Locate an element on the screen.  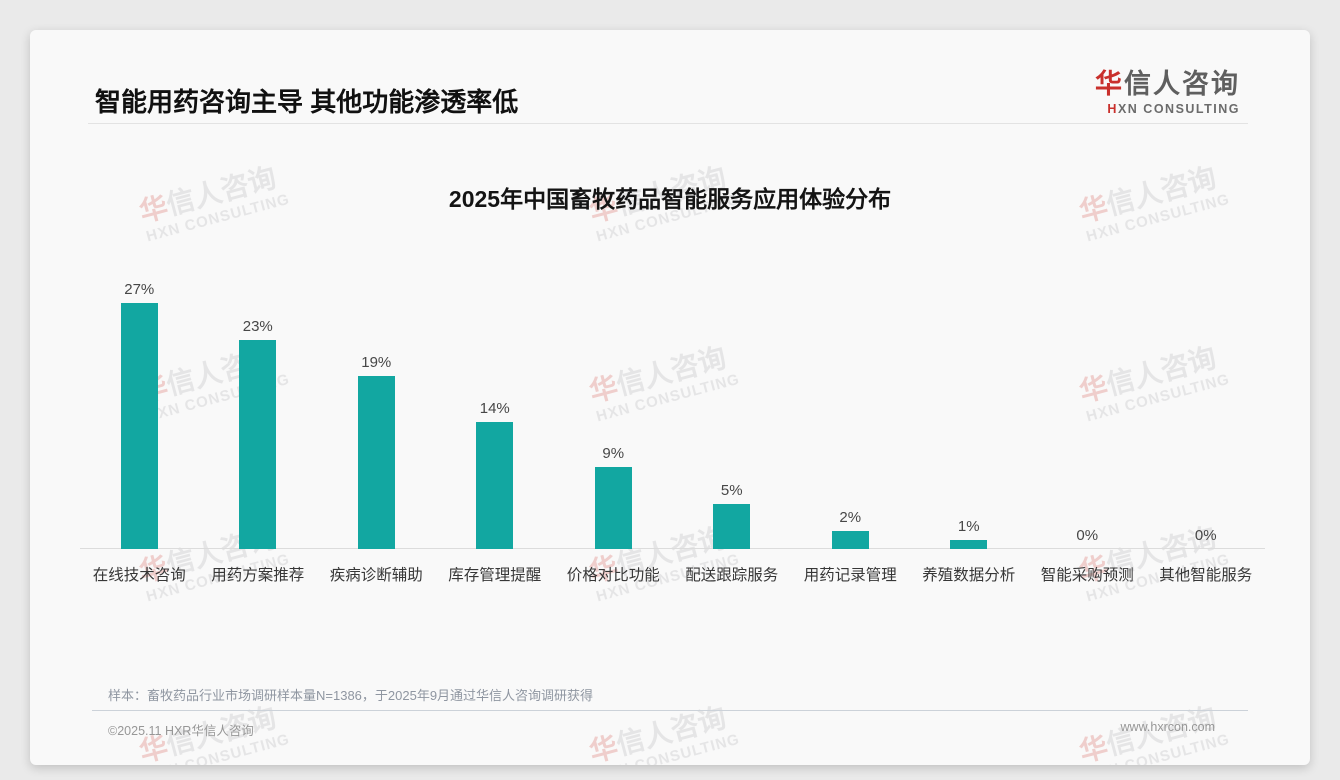
logo-english-text: HXN CONSULTING is located at coordinates (1167, 109).